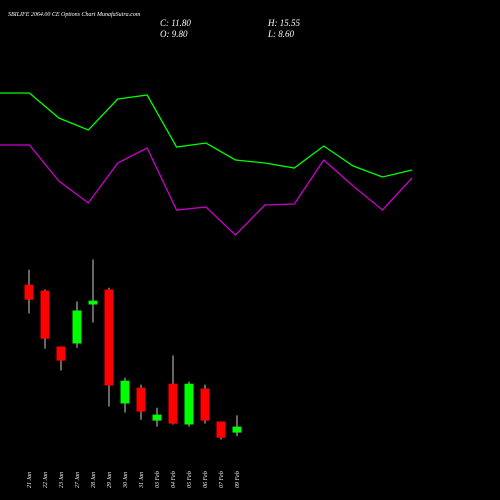 The image size is (500, 500). I want to click on stat-high: H: 15.55, so click(283, 23).